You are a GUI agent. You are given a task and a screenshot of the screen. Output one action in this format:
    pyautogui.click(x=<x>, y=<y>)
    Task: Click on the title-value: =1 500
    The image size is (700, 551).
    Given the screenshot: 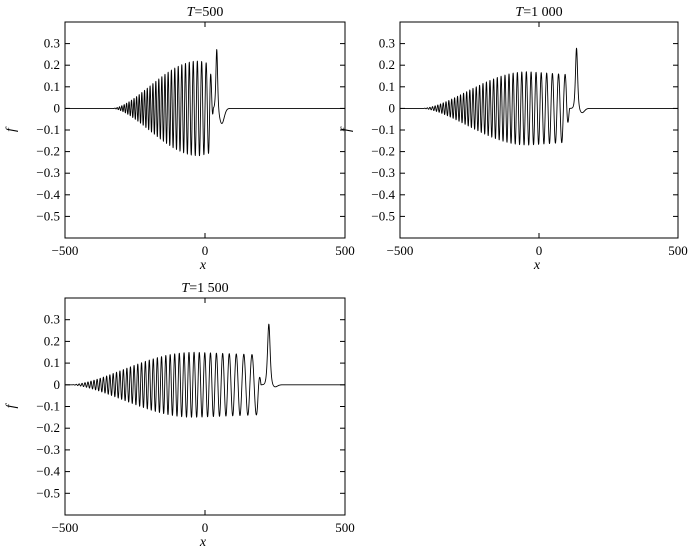 What is the action you would take?
    pyautogui.click(x=208, y=288)
    